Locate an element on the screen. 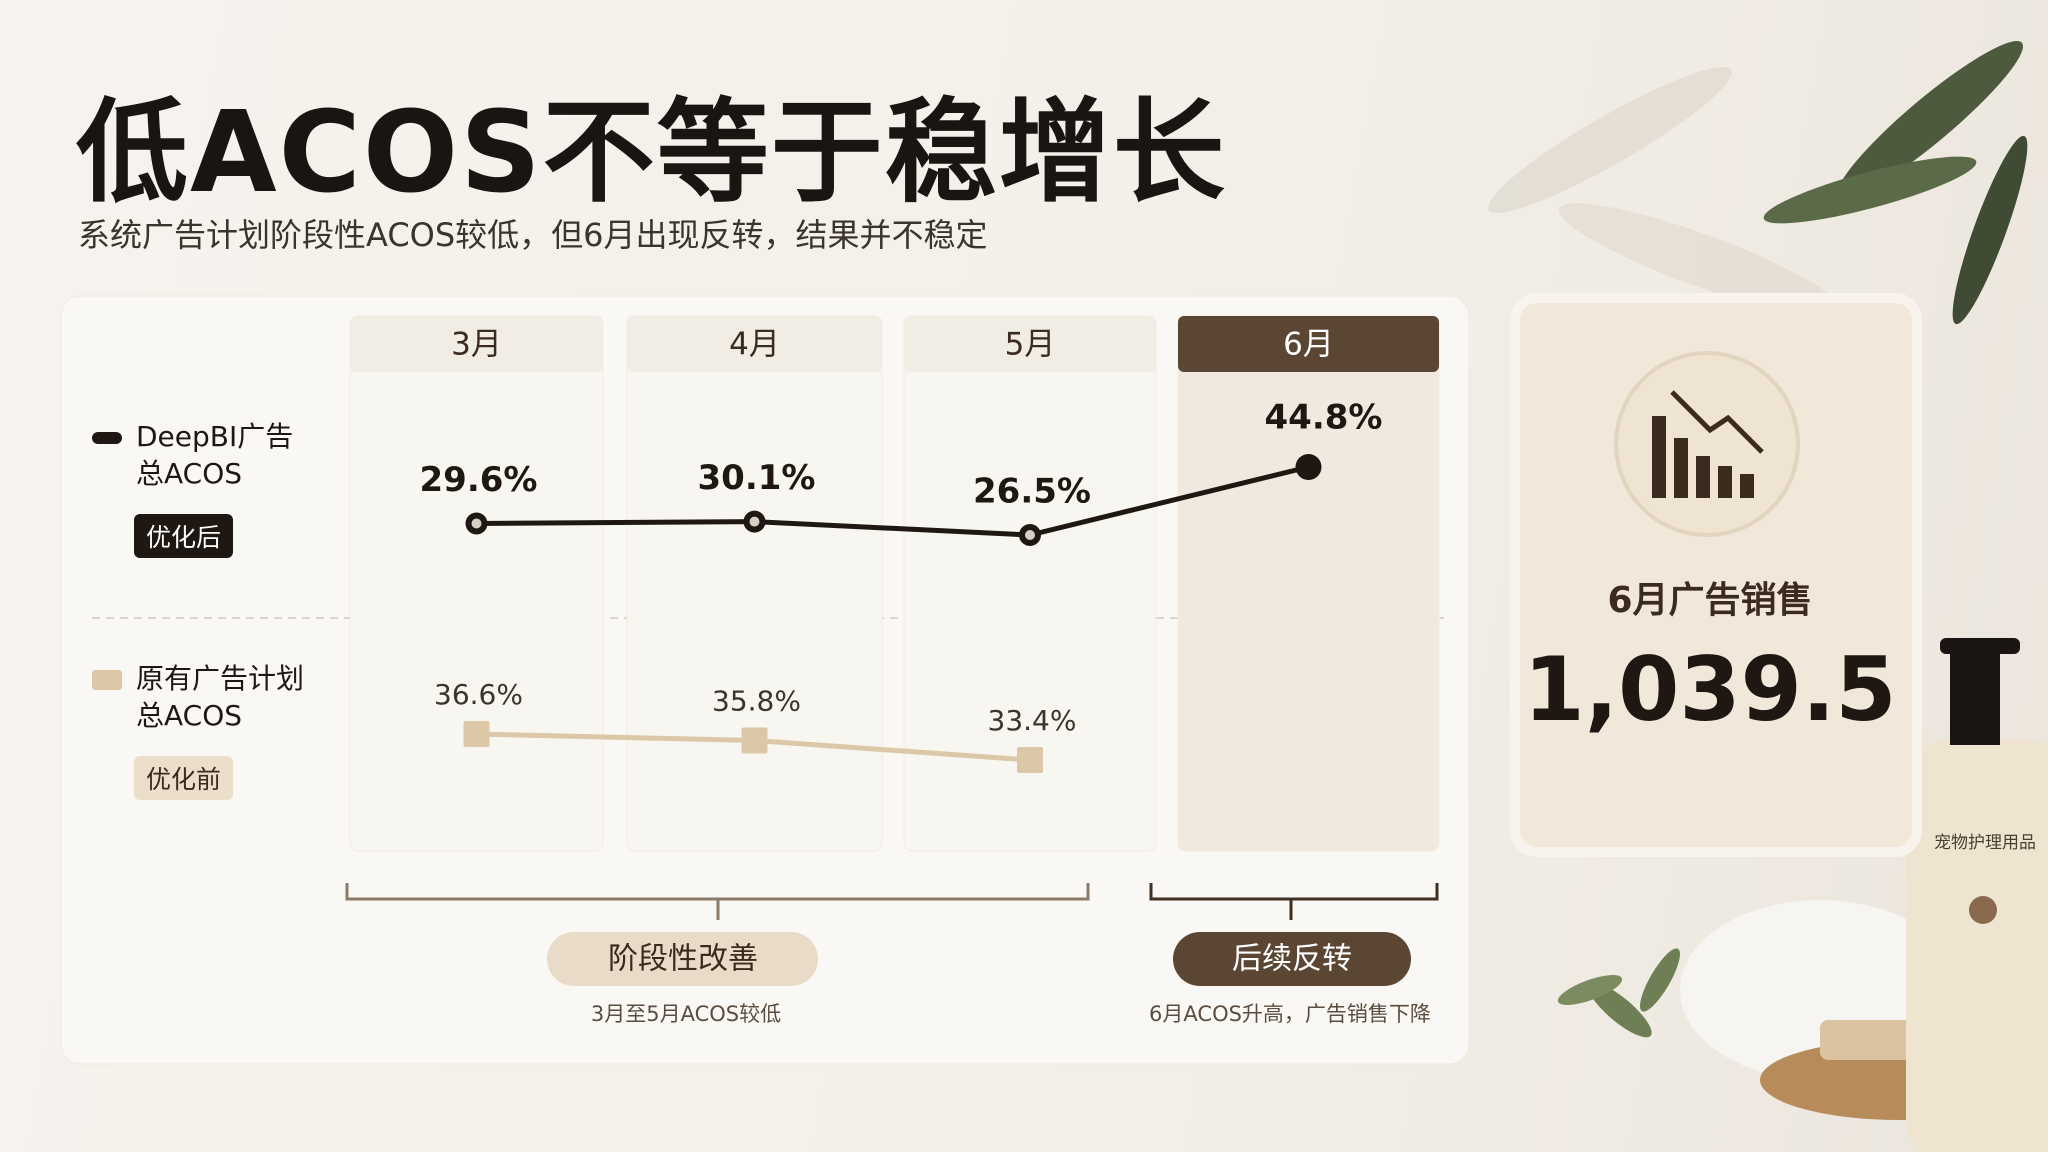 The width and height of the screenshot is (2048, 1152). value-label: 36.6% is located at coordinates (478, 694).